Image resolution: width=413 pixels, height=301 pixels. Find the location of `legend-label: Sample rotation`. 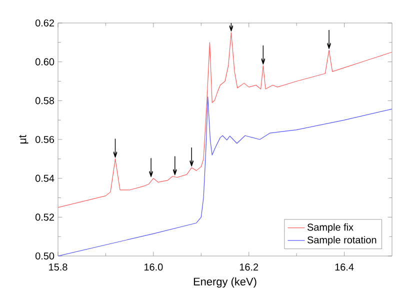

legend-label: Sample rotation is located at coordinates (341, 241).